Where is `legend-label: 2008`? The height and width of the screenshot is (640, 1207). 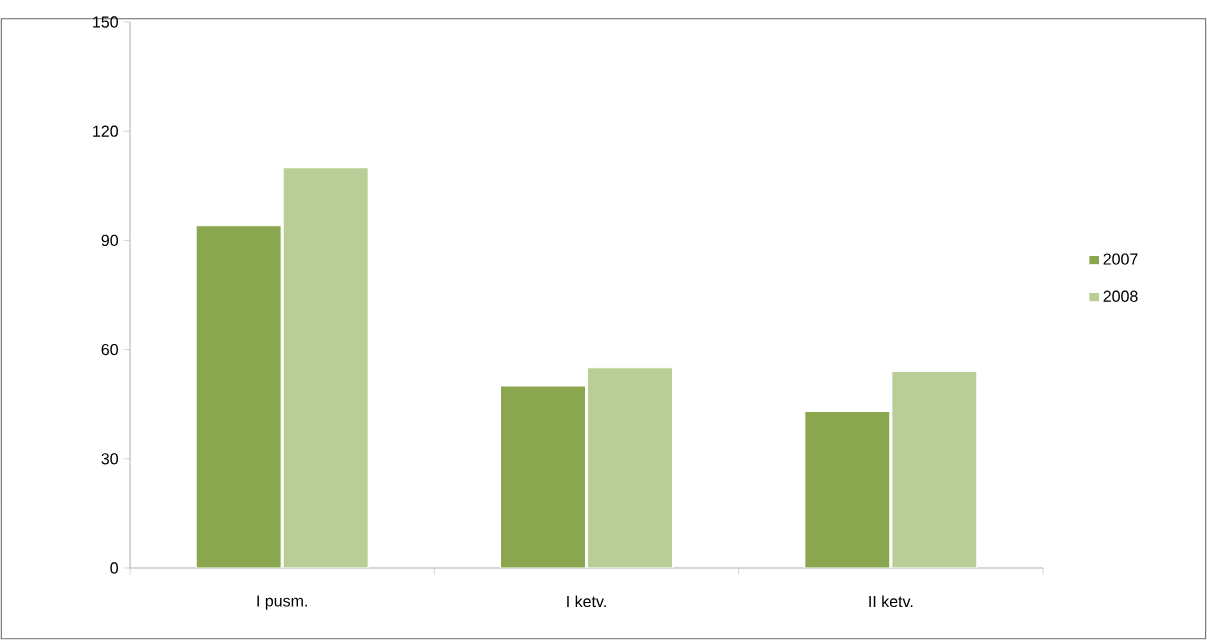
legend-label: 2008 is located at coordinates (1120, 296).